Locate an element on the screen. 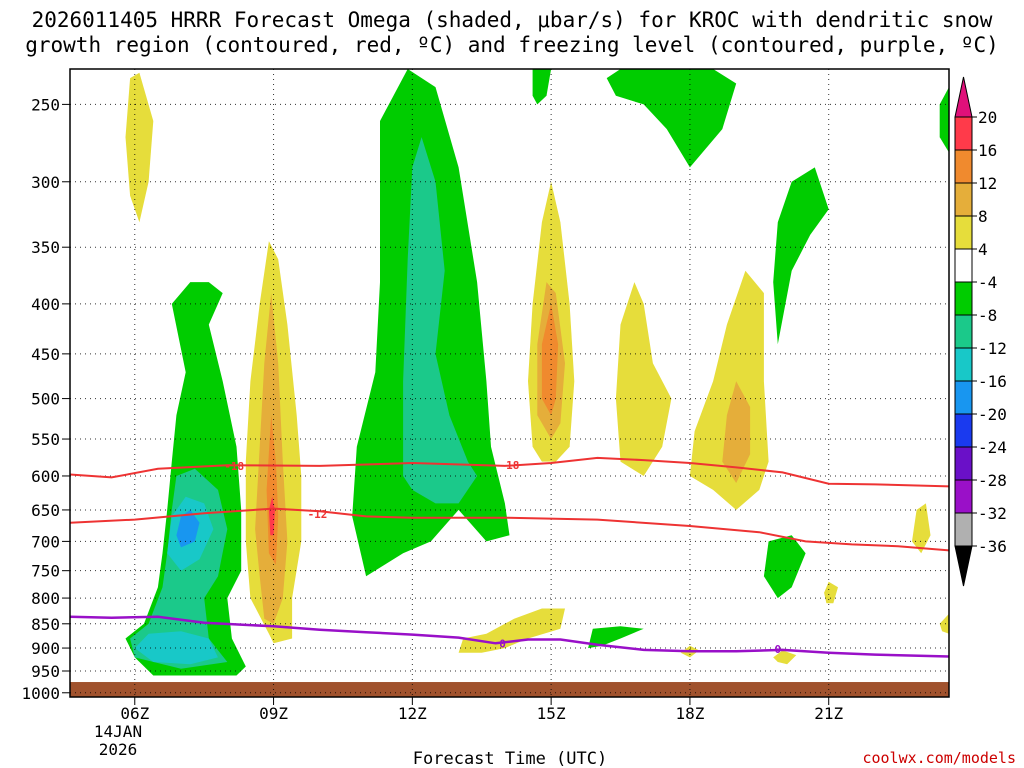 The image size is (1024, 768). y-tick-label-700: 700 is located at coordinates (45, 541).